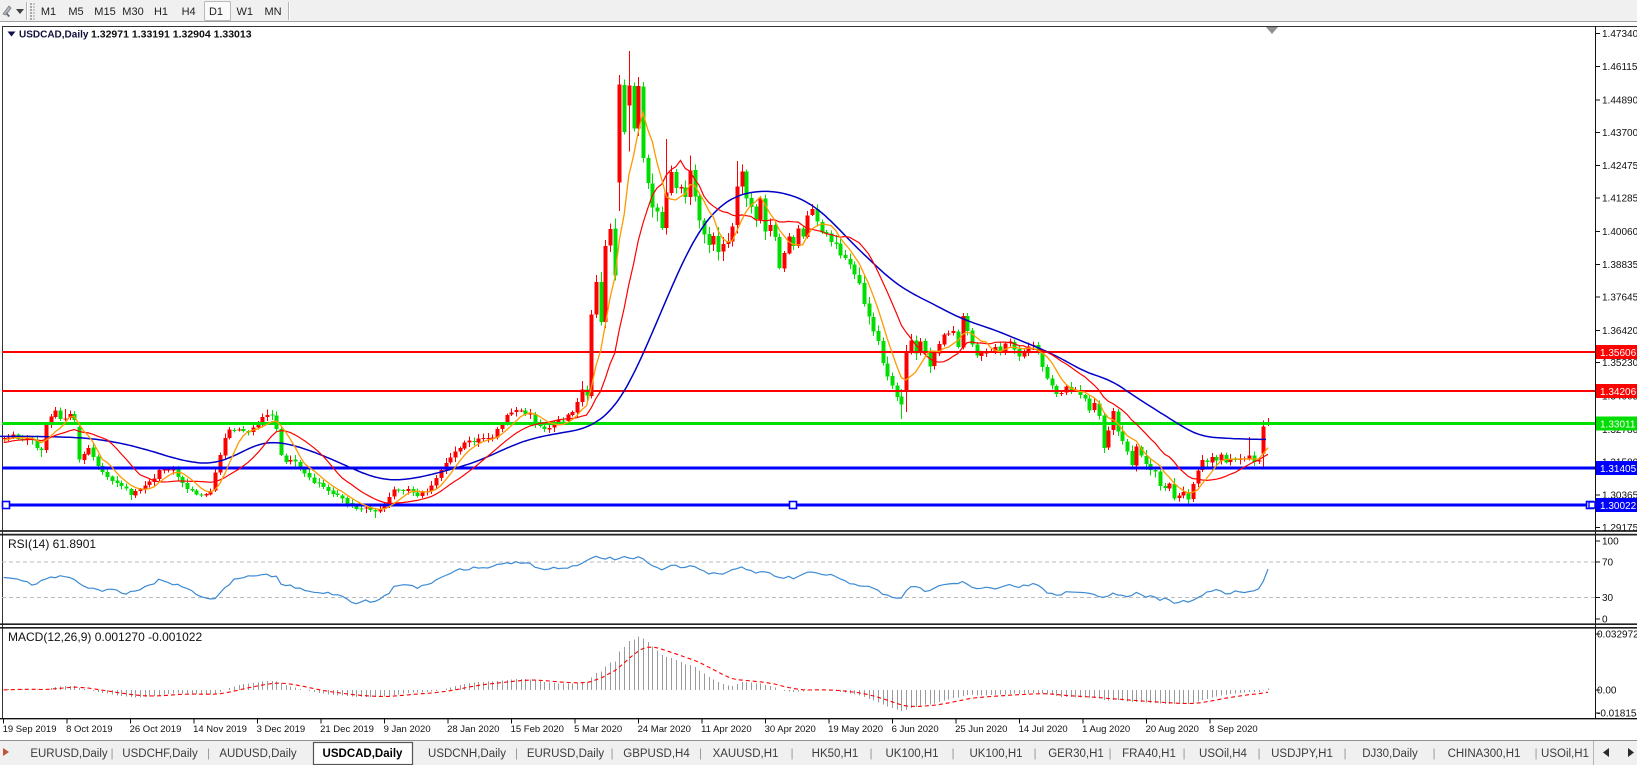  I want to click on svg-text: 6 Jun 2020, so click(915, 729).